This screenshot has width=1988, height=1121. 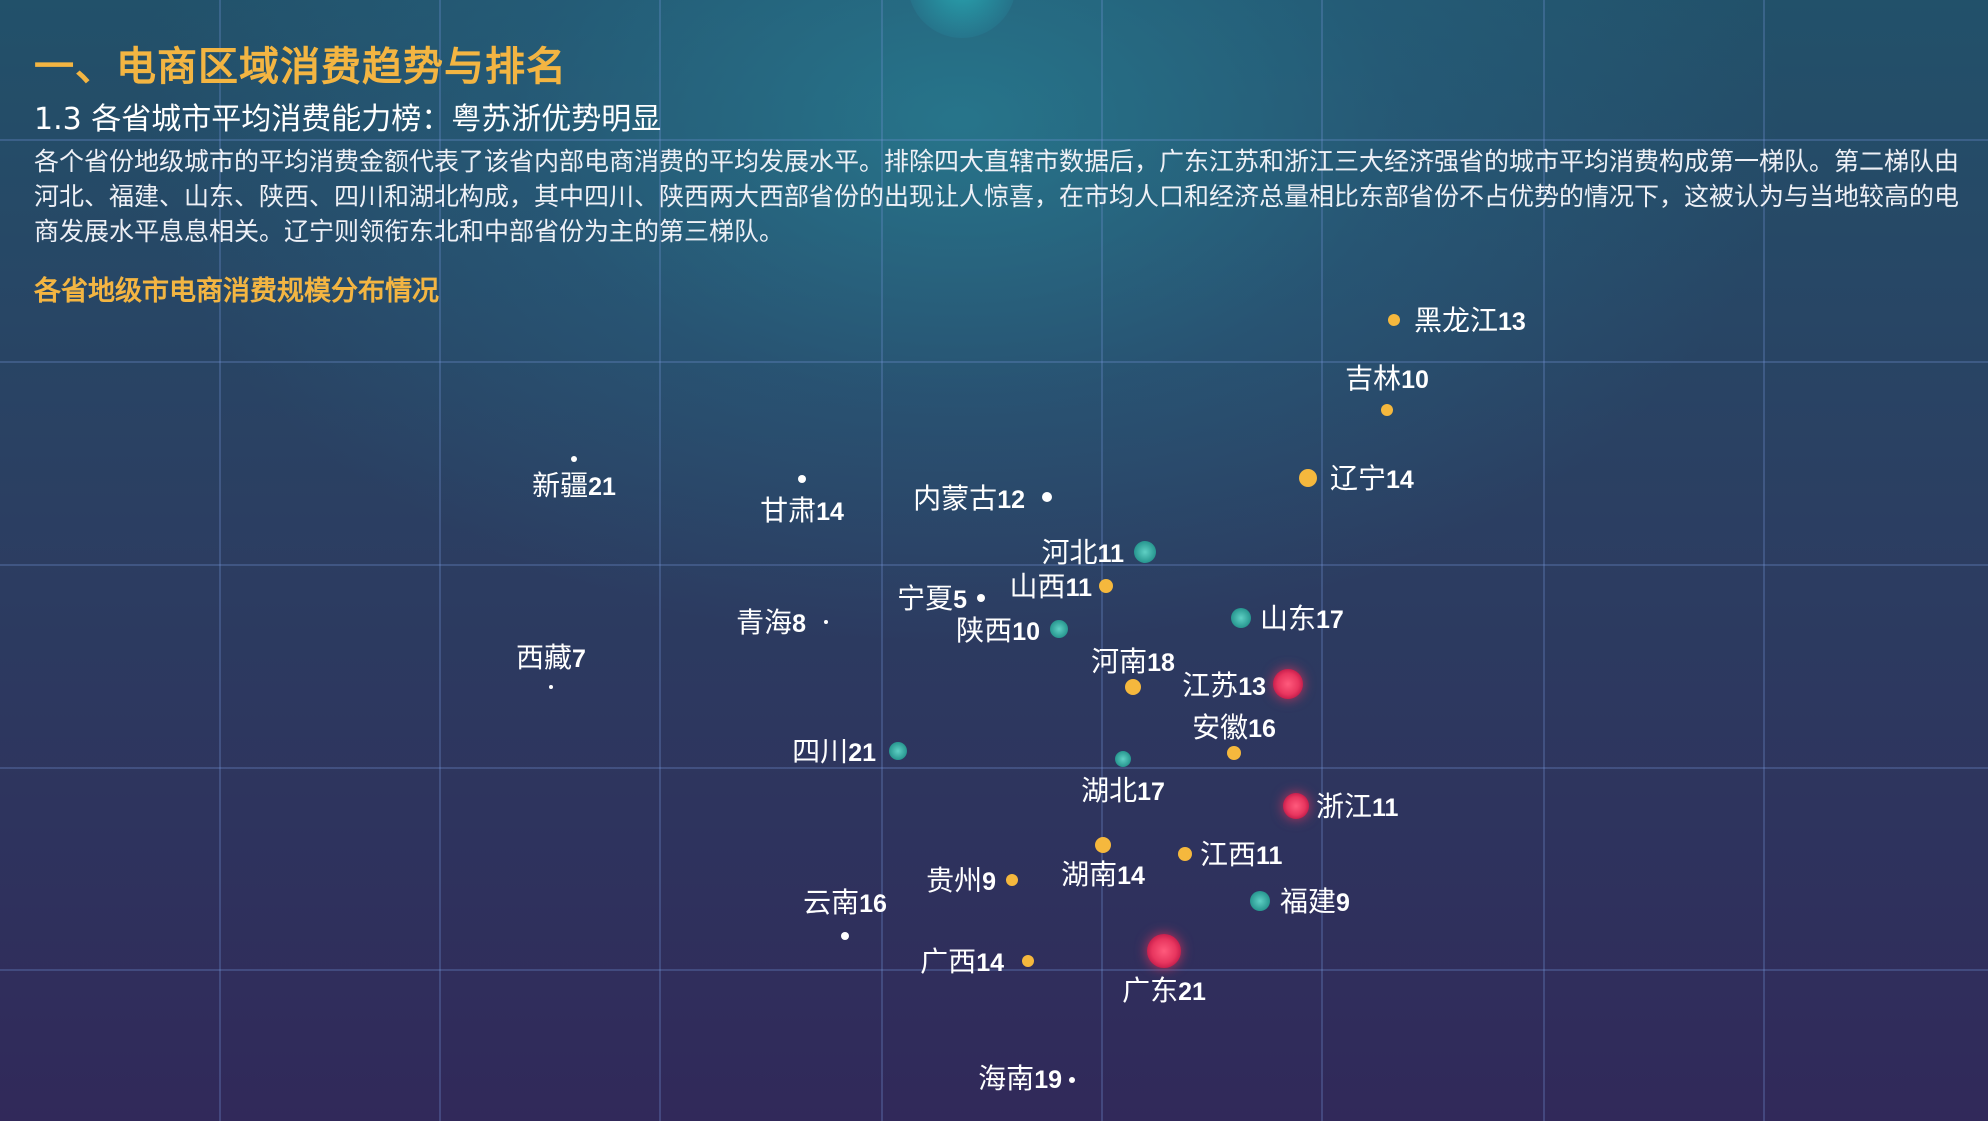 I want to click on province-name: 广西, so click(x=948, y=961).